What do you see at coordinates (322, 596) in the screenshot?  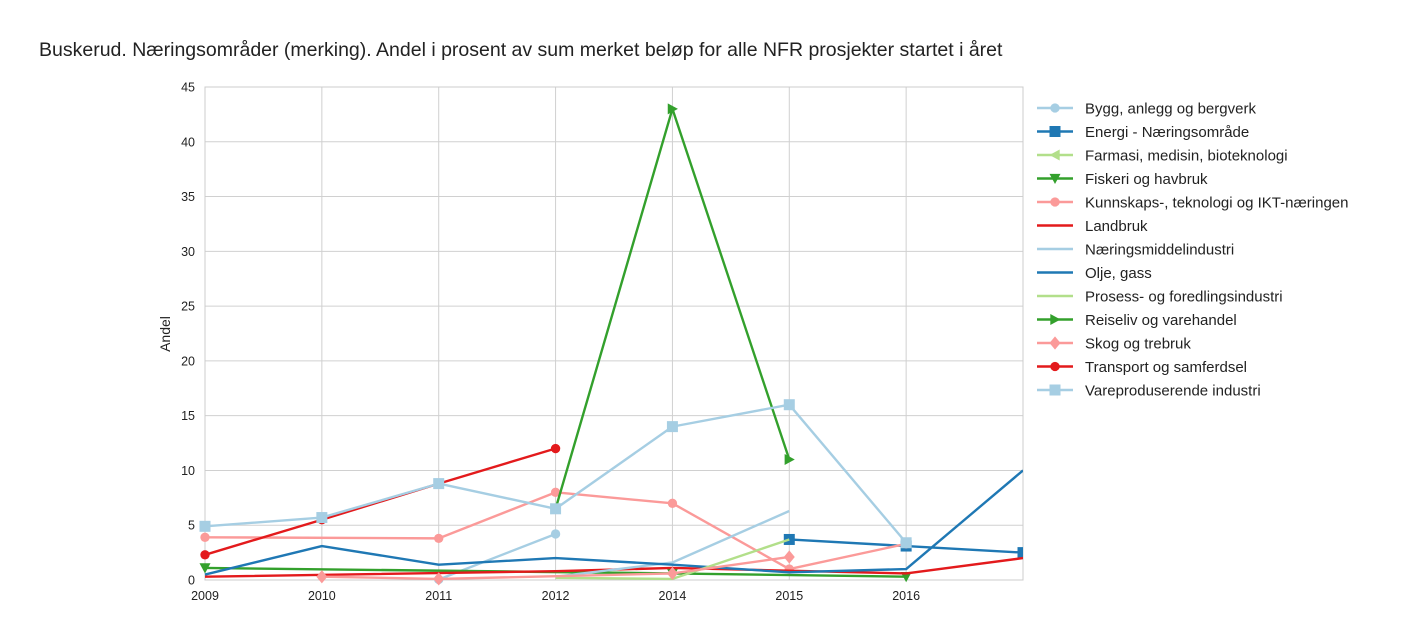 I see `x-tick-label: 2010` at bounding box center [322, 596].